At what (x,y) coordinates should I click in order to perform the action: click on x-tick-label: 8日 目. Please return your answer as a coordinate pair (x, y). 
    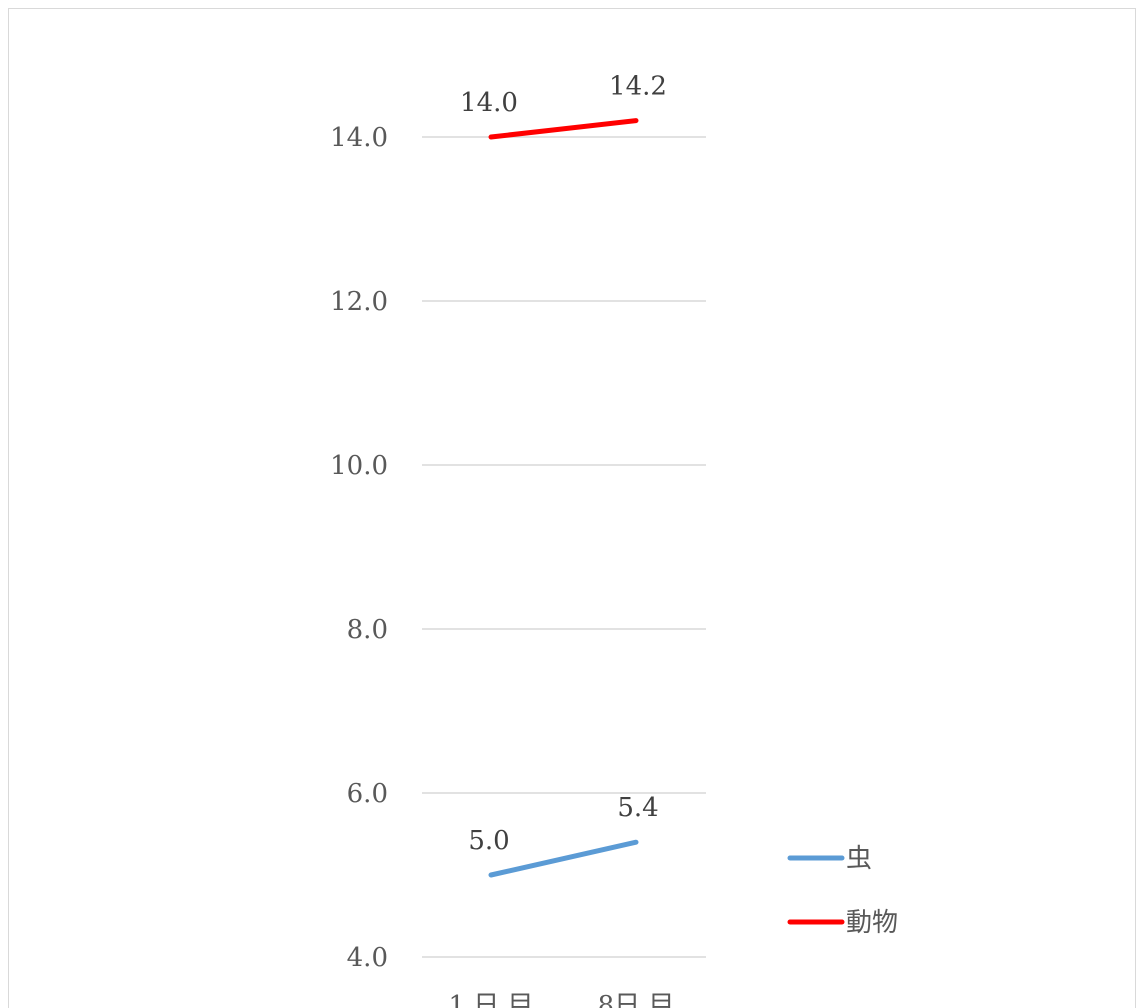
    Looking at the image, I should click on (636, 999).